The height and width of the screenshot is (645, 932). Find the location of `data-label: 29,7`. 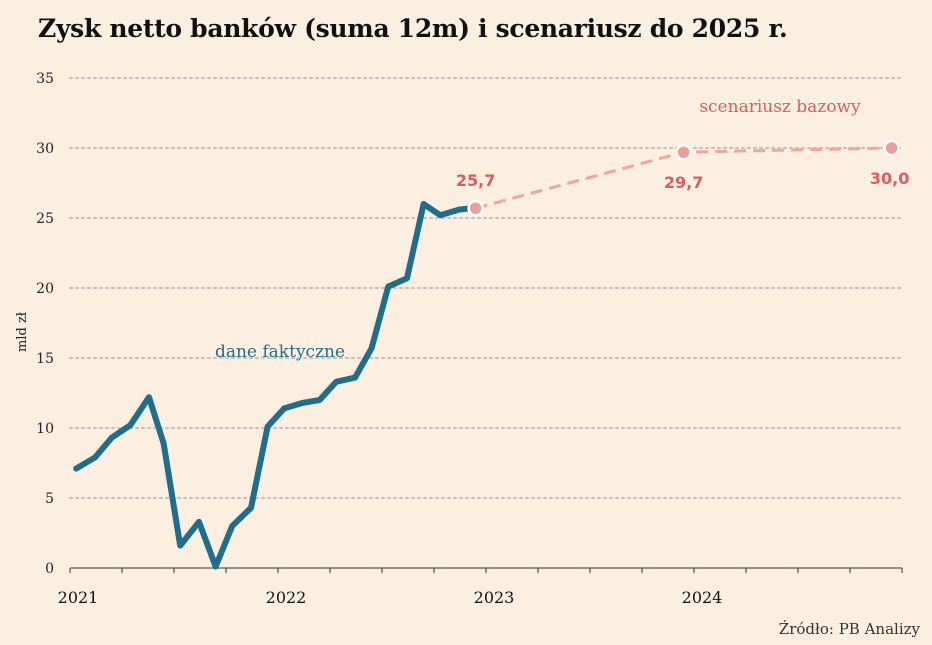

data-label: 29,7 is located at coordinates (683, 182).